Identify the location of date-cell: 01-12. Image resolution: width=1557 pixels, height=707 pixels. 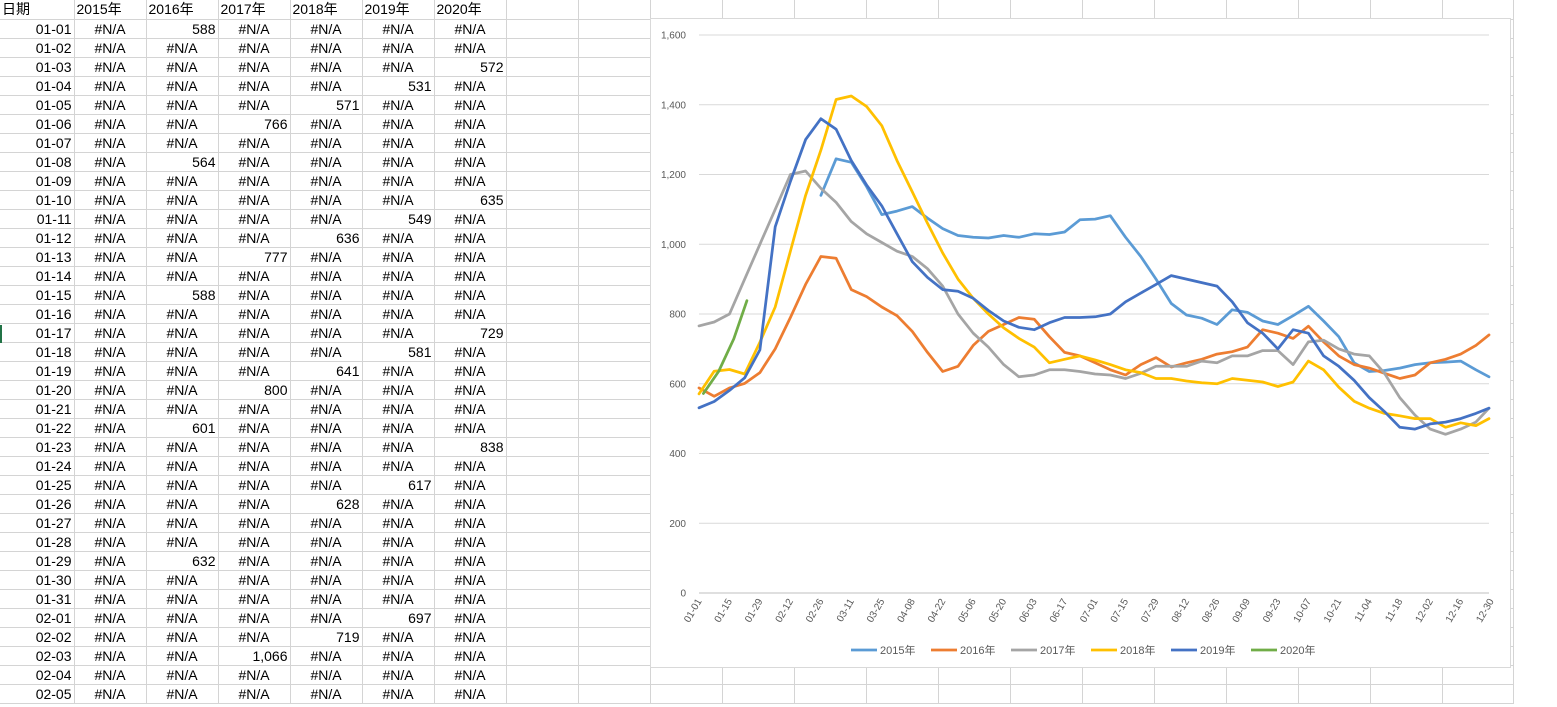
(37, 238).